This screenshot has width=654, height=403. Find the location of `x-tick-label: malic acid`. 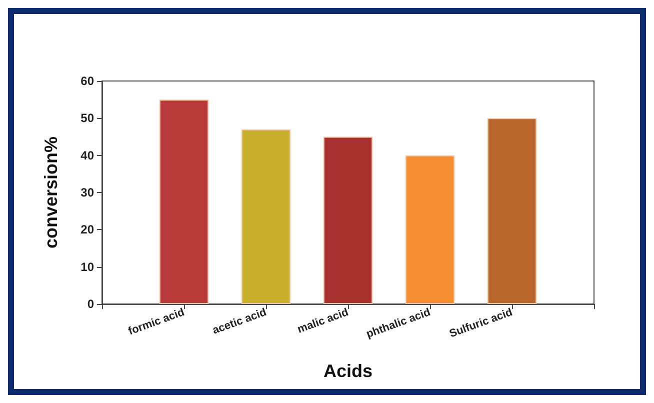

x-tick-label: malic acid is located at coordinates (323, 321).